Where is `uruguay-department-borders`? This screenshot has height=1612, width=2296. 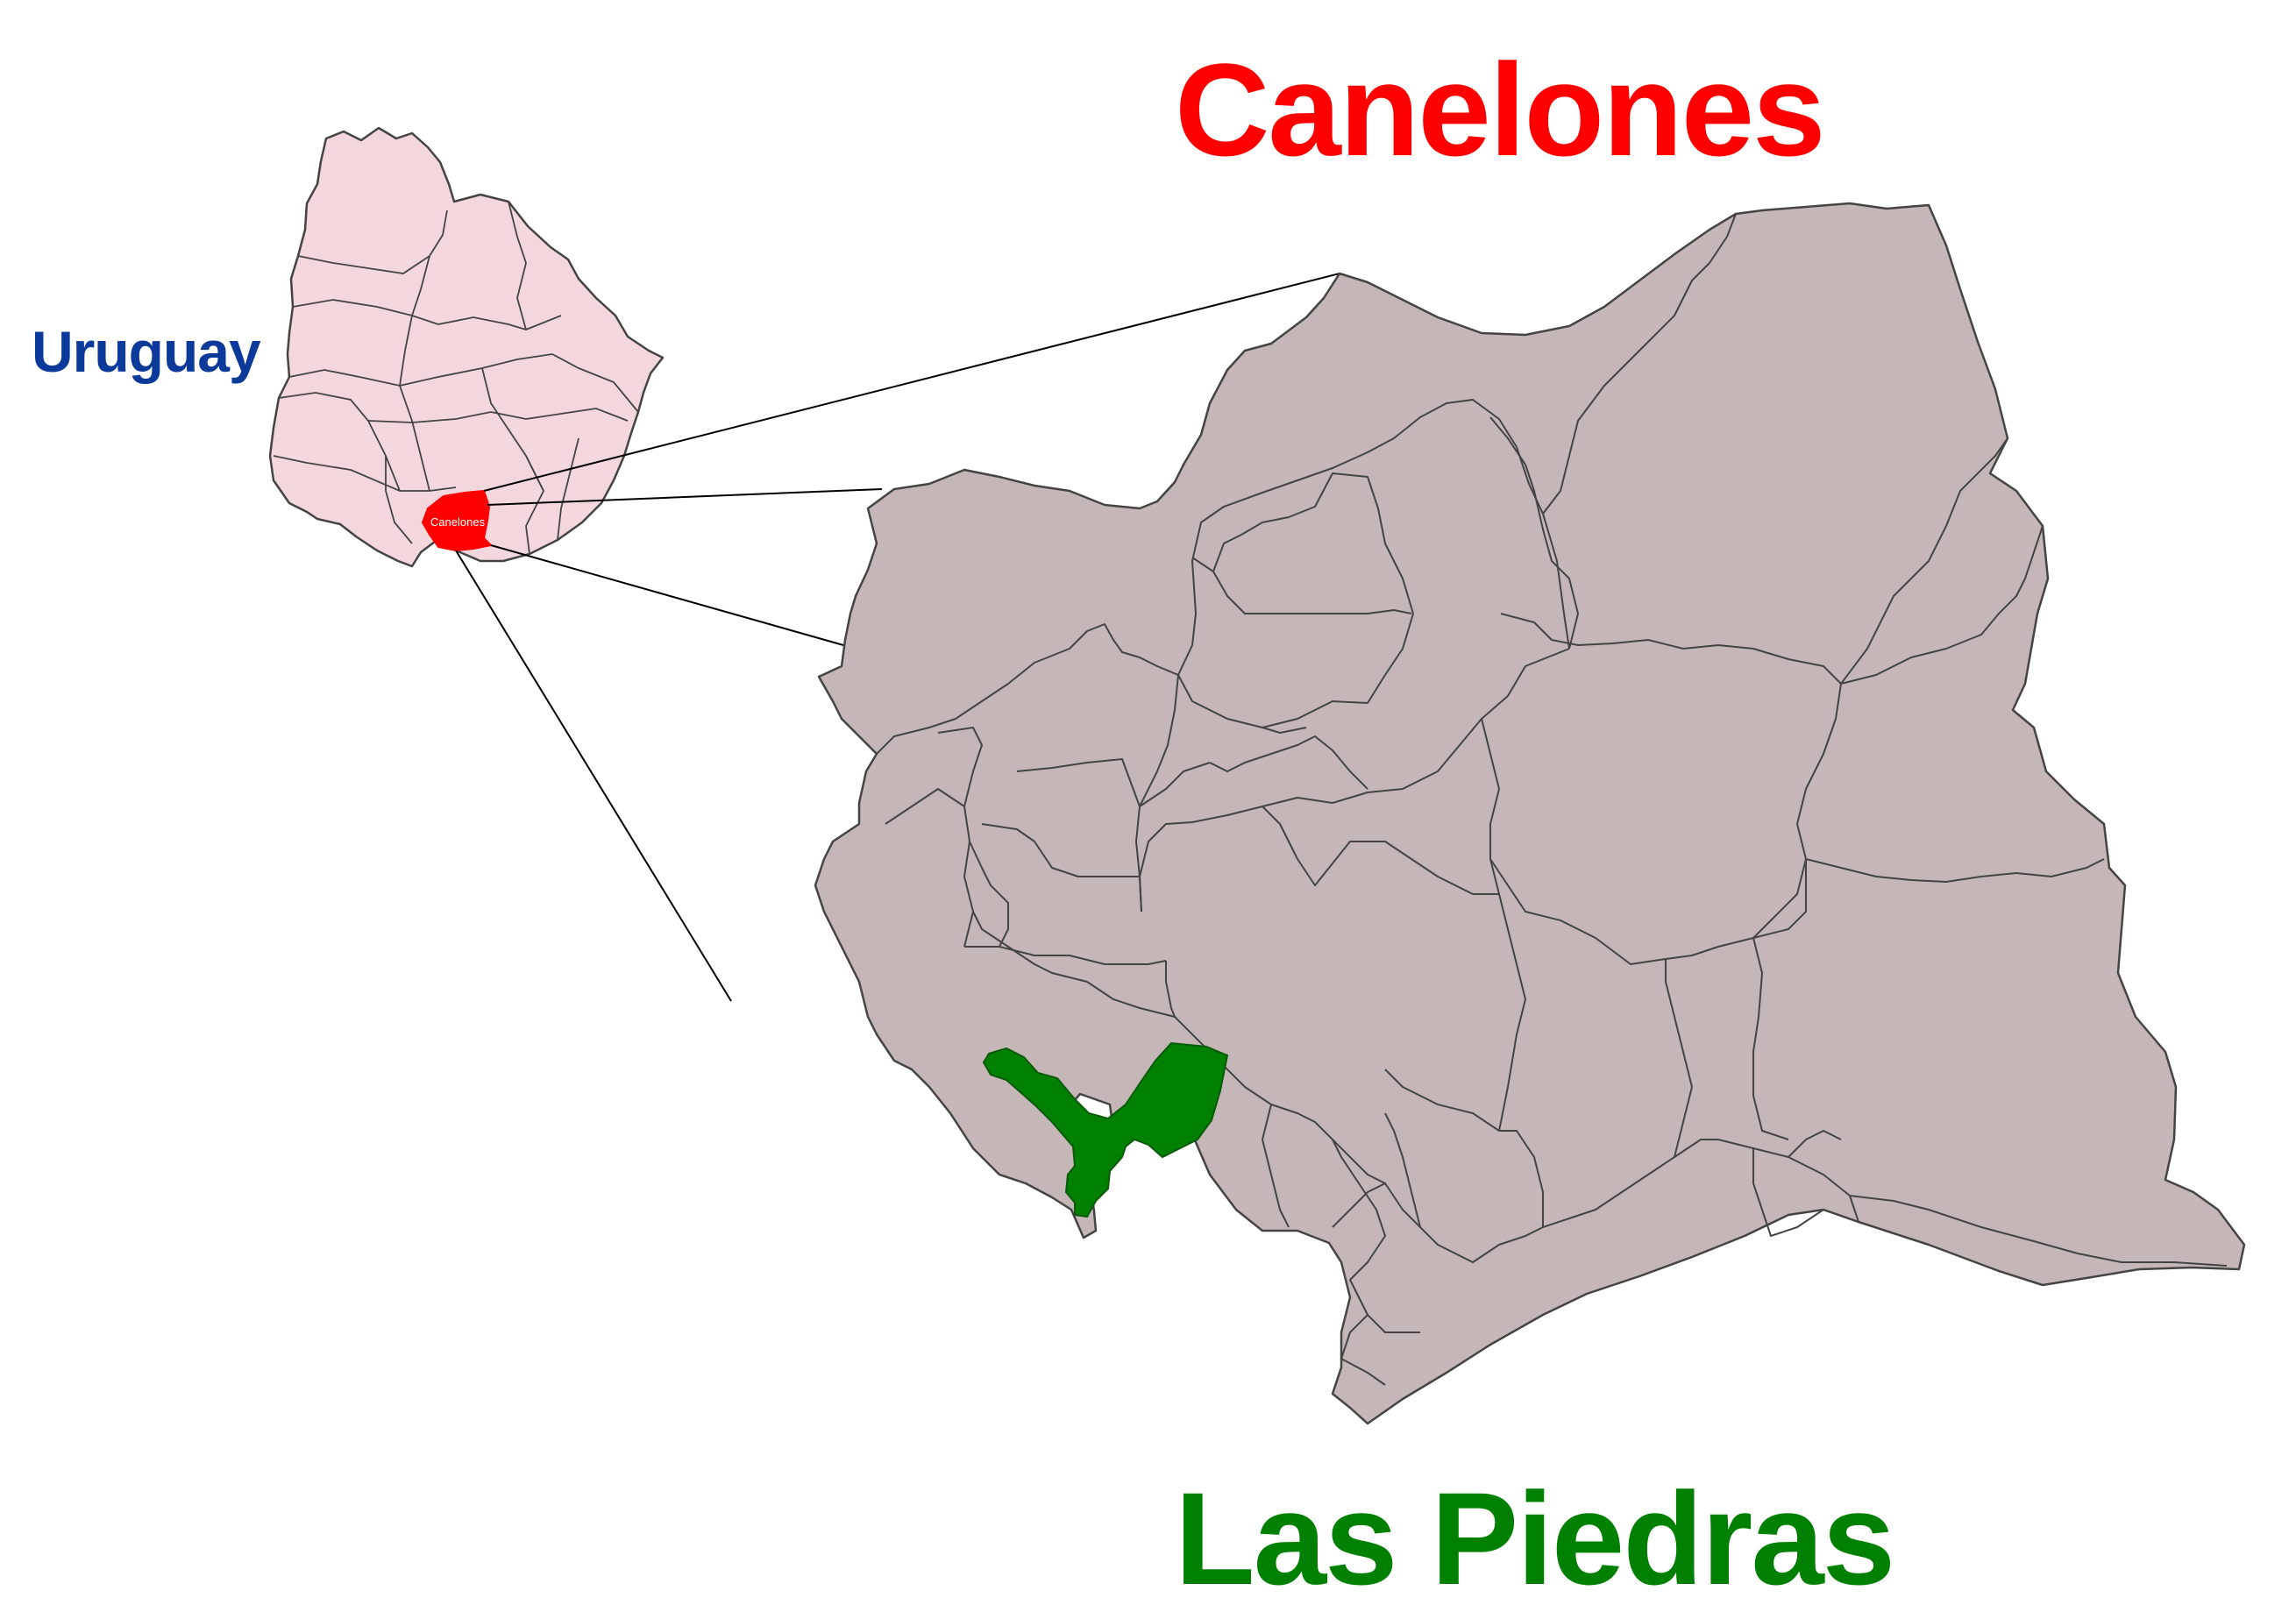 uruguay-department-borders is located at coordinates (456, 378).